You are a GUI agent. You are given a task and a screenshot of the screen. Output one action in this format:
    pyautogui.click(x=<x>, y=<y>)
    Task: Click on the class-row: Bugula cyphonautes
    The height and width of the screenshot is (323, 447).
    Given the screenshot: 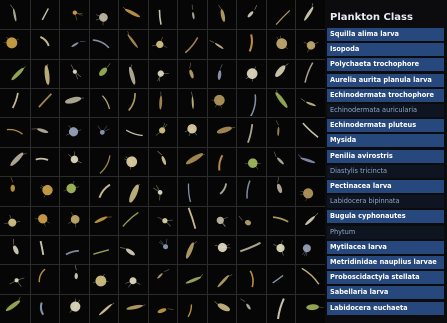 What is the action you would take?
    pyautogui.click(x=385, y=217)
    